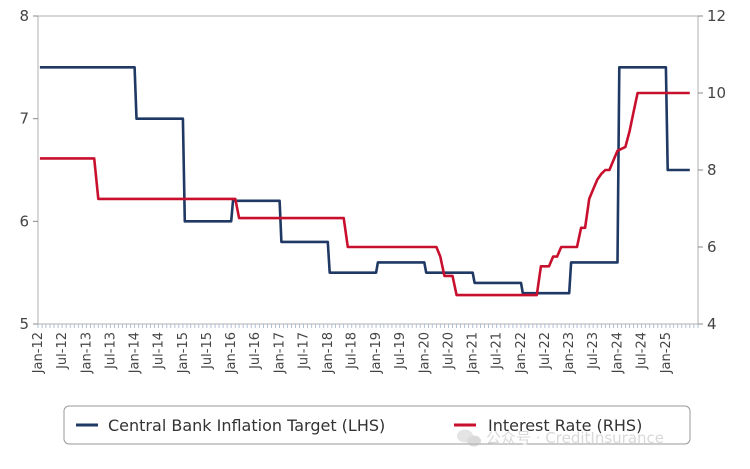  I want to click on x-axis-tick-label: Jan-22, so click(521, 353).